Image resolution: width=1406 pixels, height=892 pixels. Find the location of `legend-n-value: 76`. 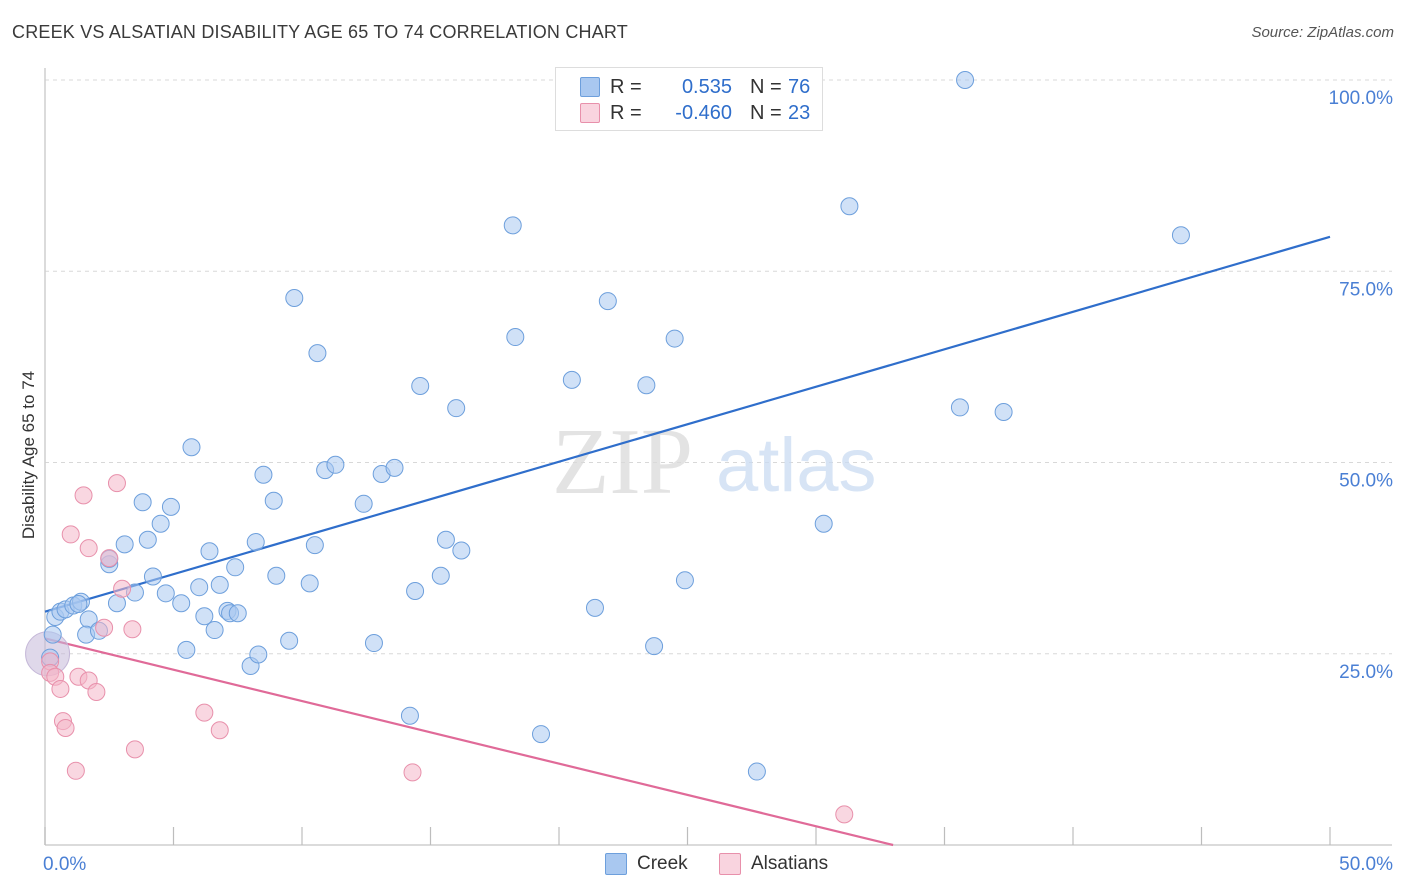

legend-n-value: 76 is located at coordinates (799, 86).